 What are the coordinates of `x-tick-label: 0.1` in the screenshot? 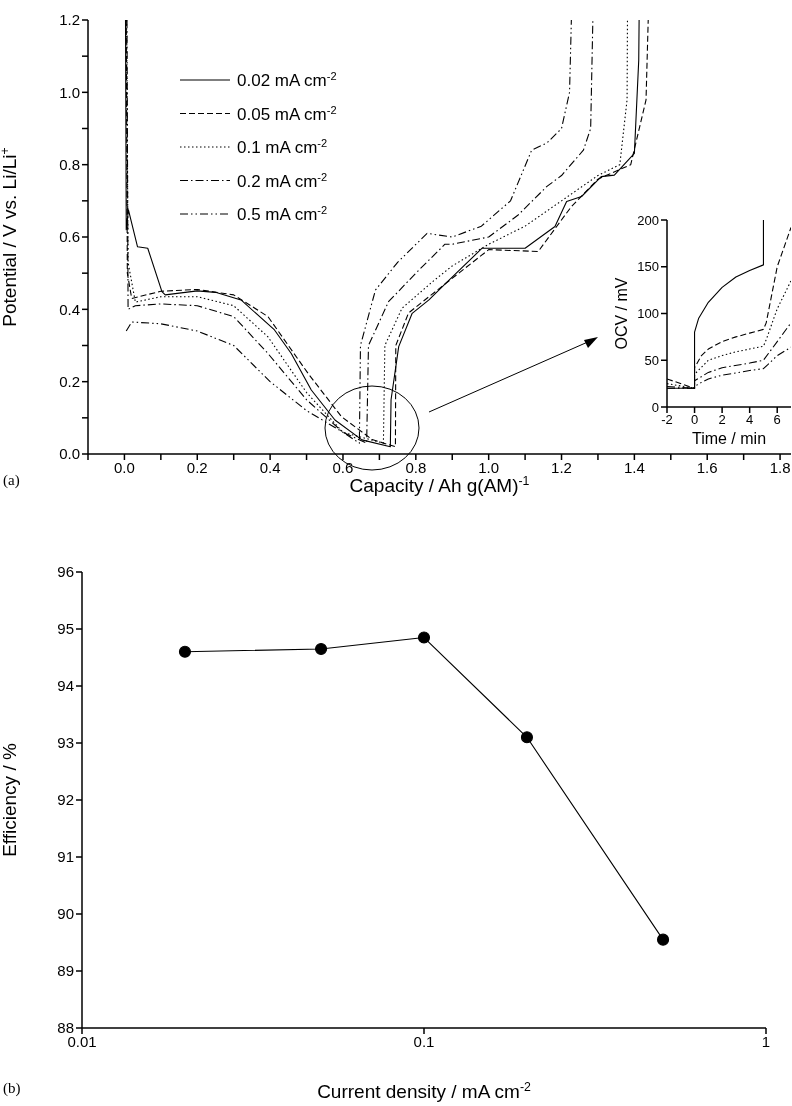 It's located at (424, 1041).